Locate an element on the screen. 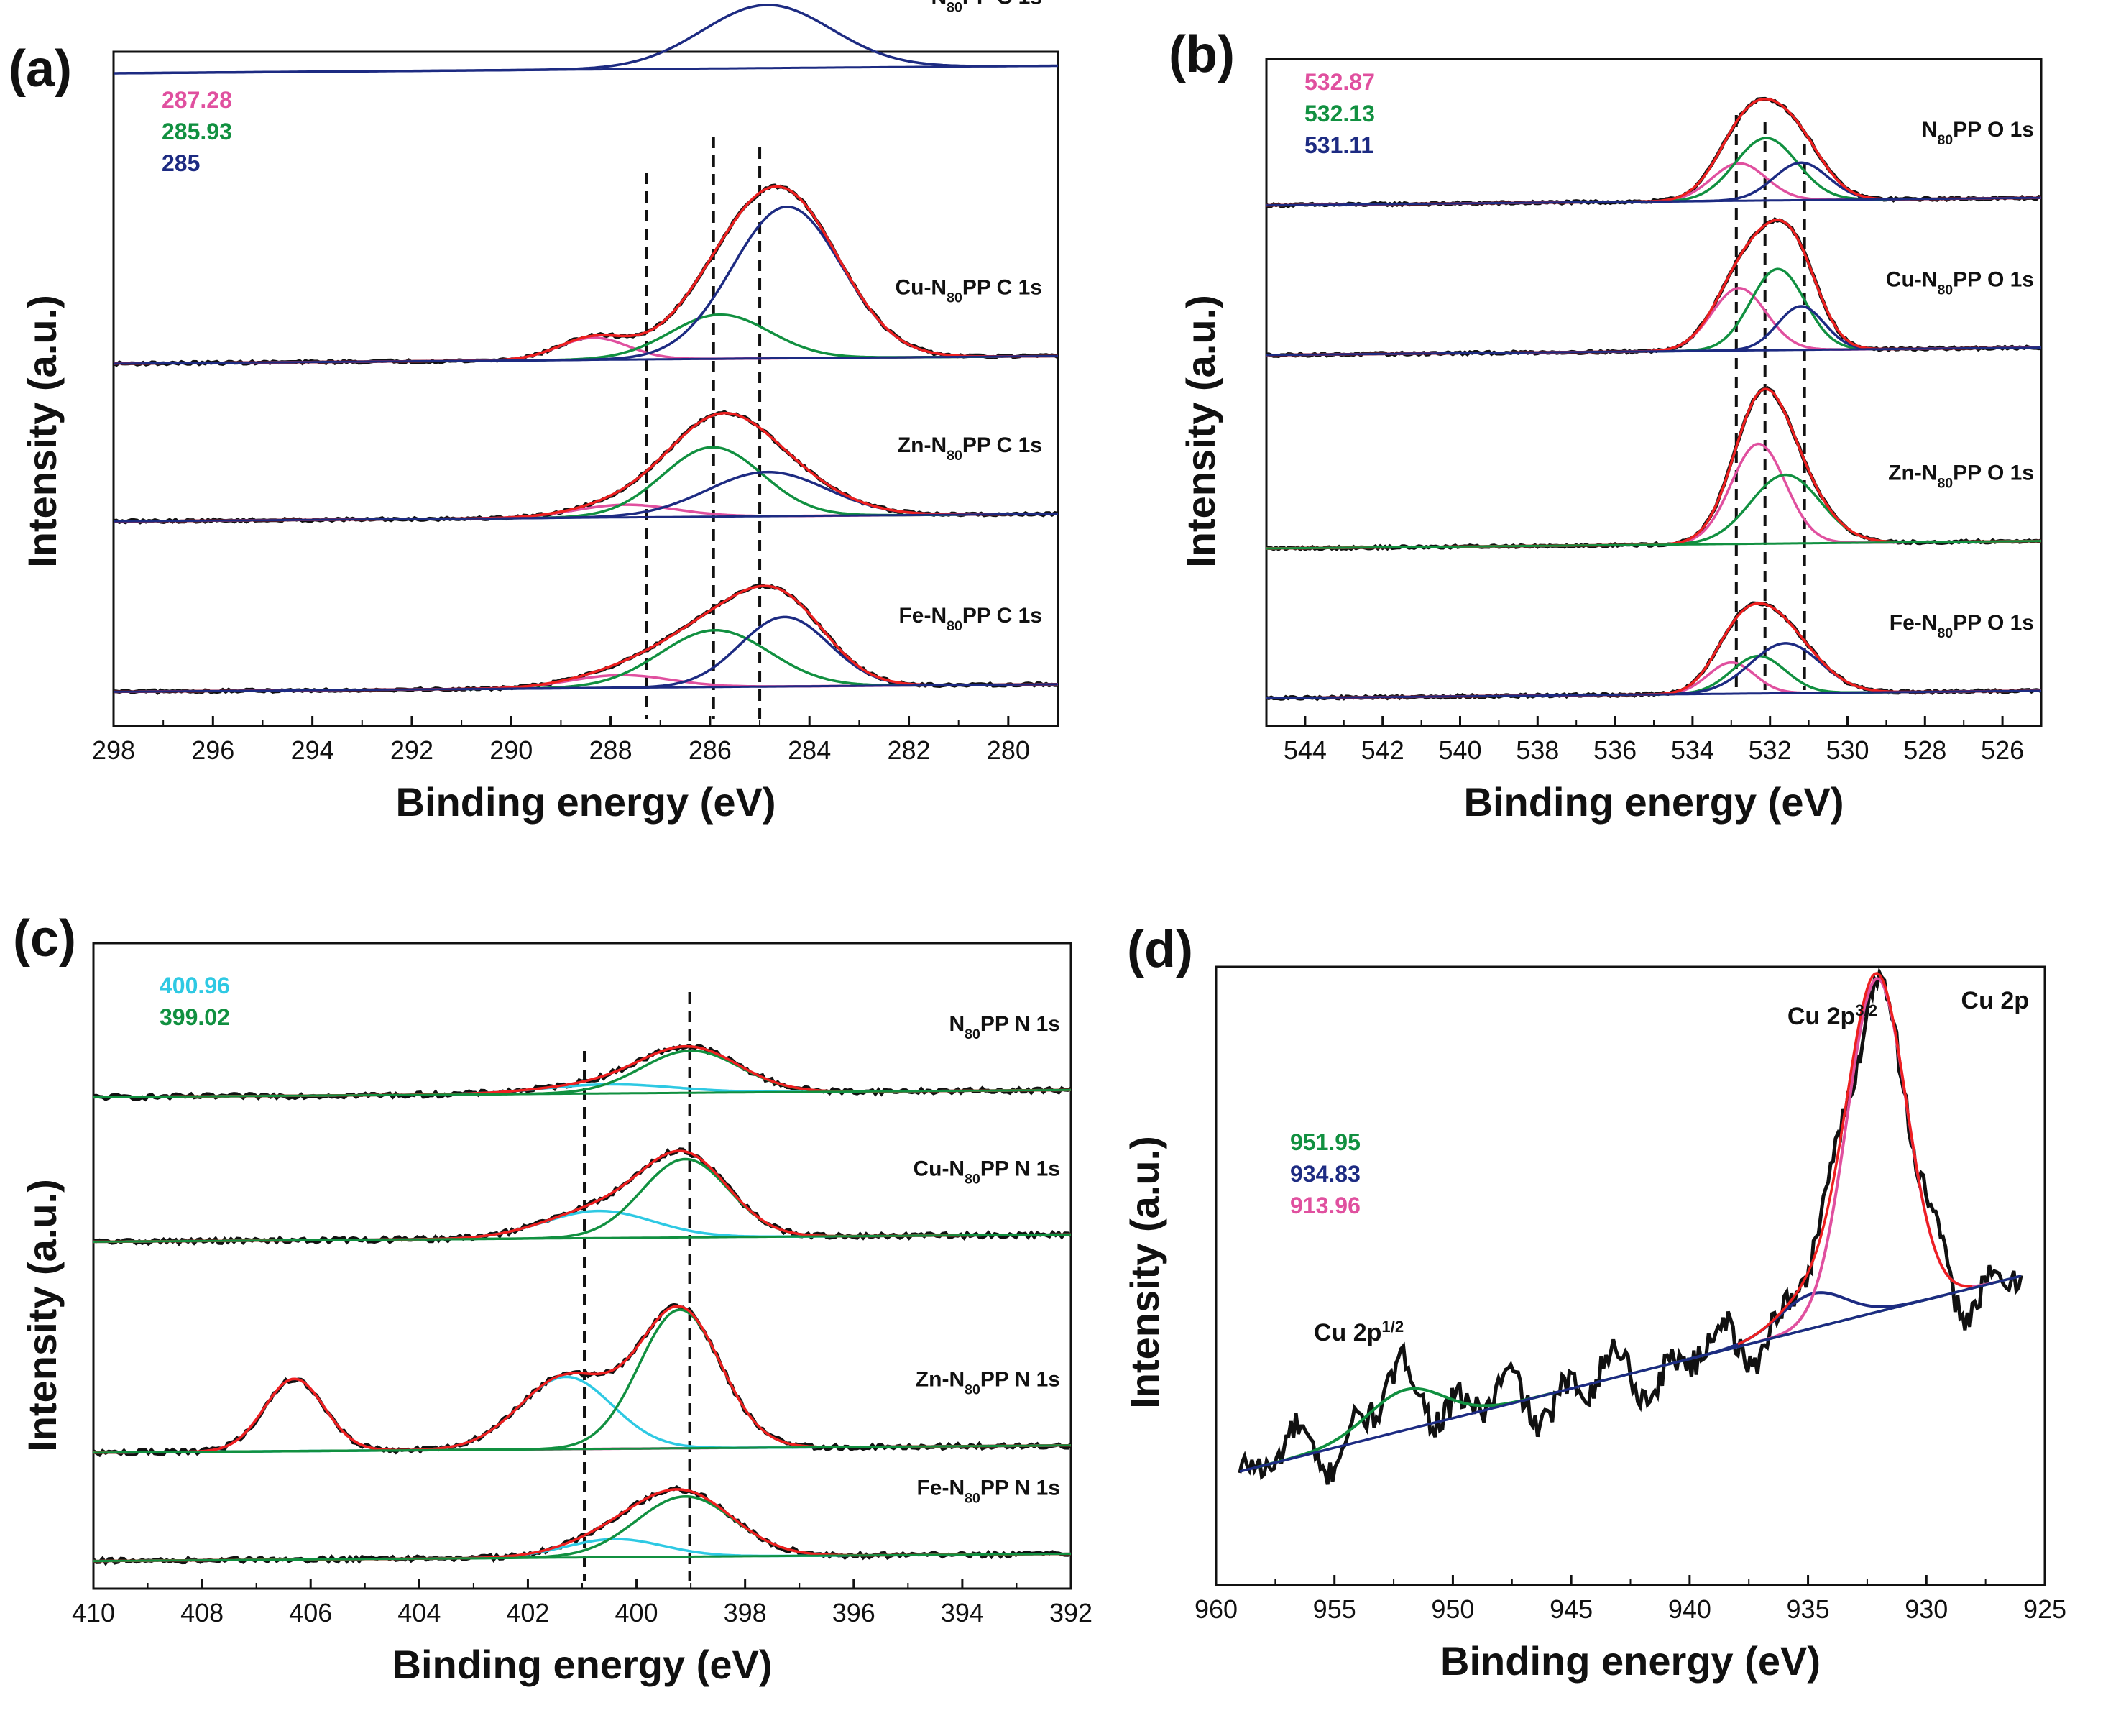 The width and height of the screenshot is (2103, 1736). x-tick-label: 400 is located at coordinates (636, 1612).